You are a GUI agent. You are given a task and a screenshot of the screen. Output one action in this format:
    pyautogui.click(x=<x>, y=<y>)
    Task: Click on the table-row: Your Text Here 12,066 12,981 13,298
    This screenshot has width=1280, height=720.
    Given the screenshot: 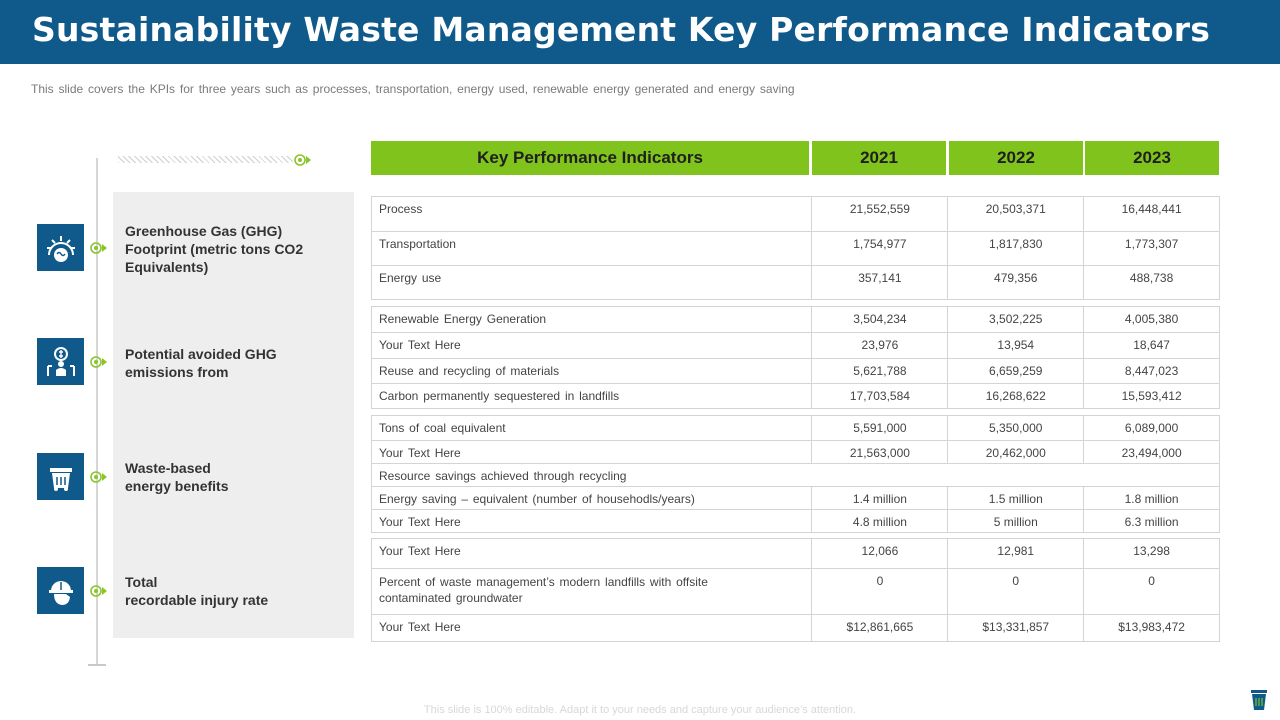 What is the action you would take?
    pyautogui.click(x=795, y=553)
    